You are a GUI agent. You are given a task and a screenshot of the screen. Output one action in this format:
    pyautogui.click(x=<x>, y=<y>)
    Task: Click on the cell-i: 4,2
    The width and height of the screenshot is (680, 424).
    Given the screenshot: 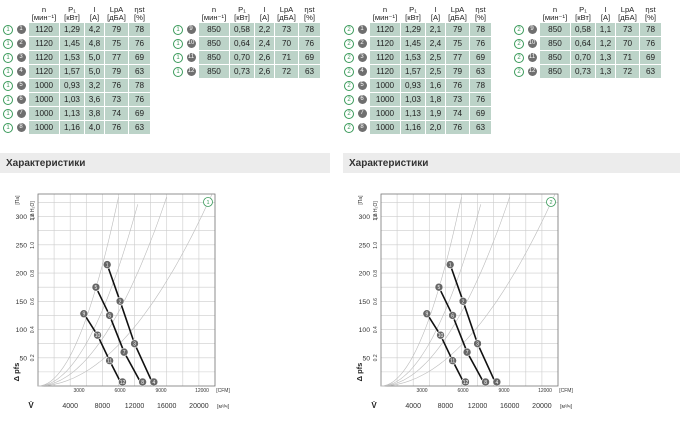 What is the action you would take?
    pyautogui.click(x=94, y=29)
    